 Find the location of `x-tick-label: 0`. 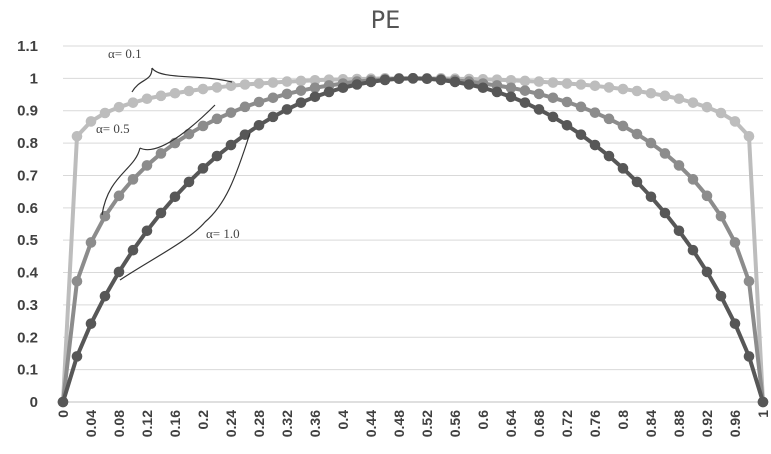

x-tick-label: 0 is located at coordinates (63, 414).